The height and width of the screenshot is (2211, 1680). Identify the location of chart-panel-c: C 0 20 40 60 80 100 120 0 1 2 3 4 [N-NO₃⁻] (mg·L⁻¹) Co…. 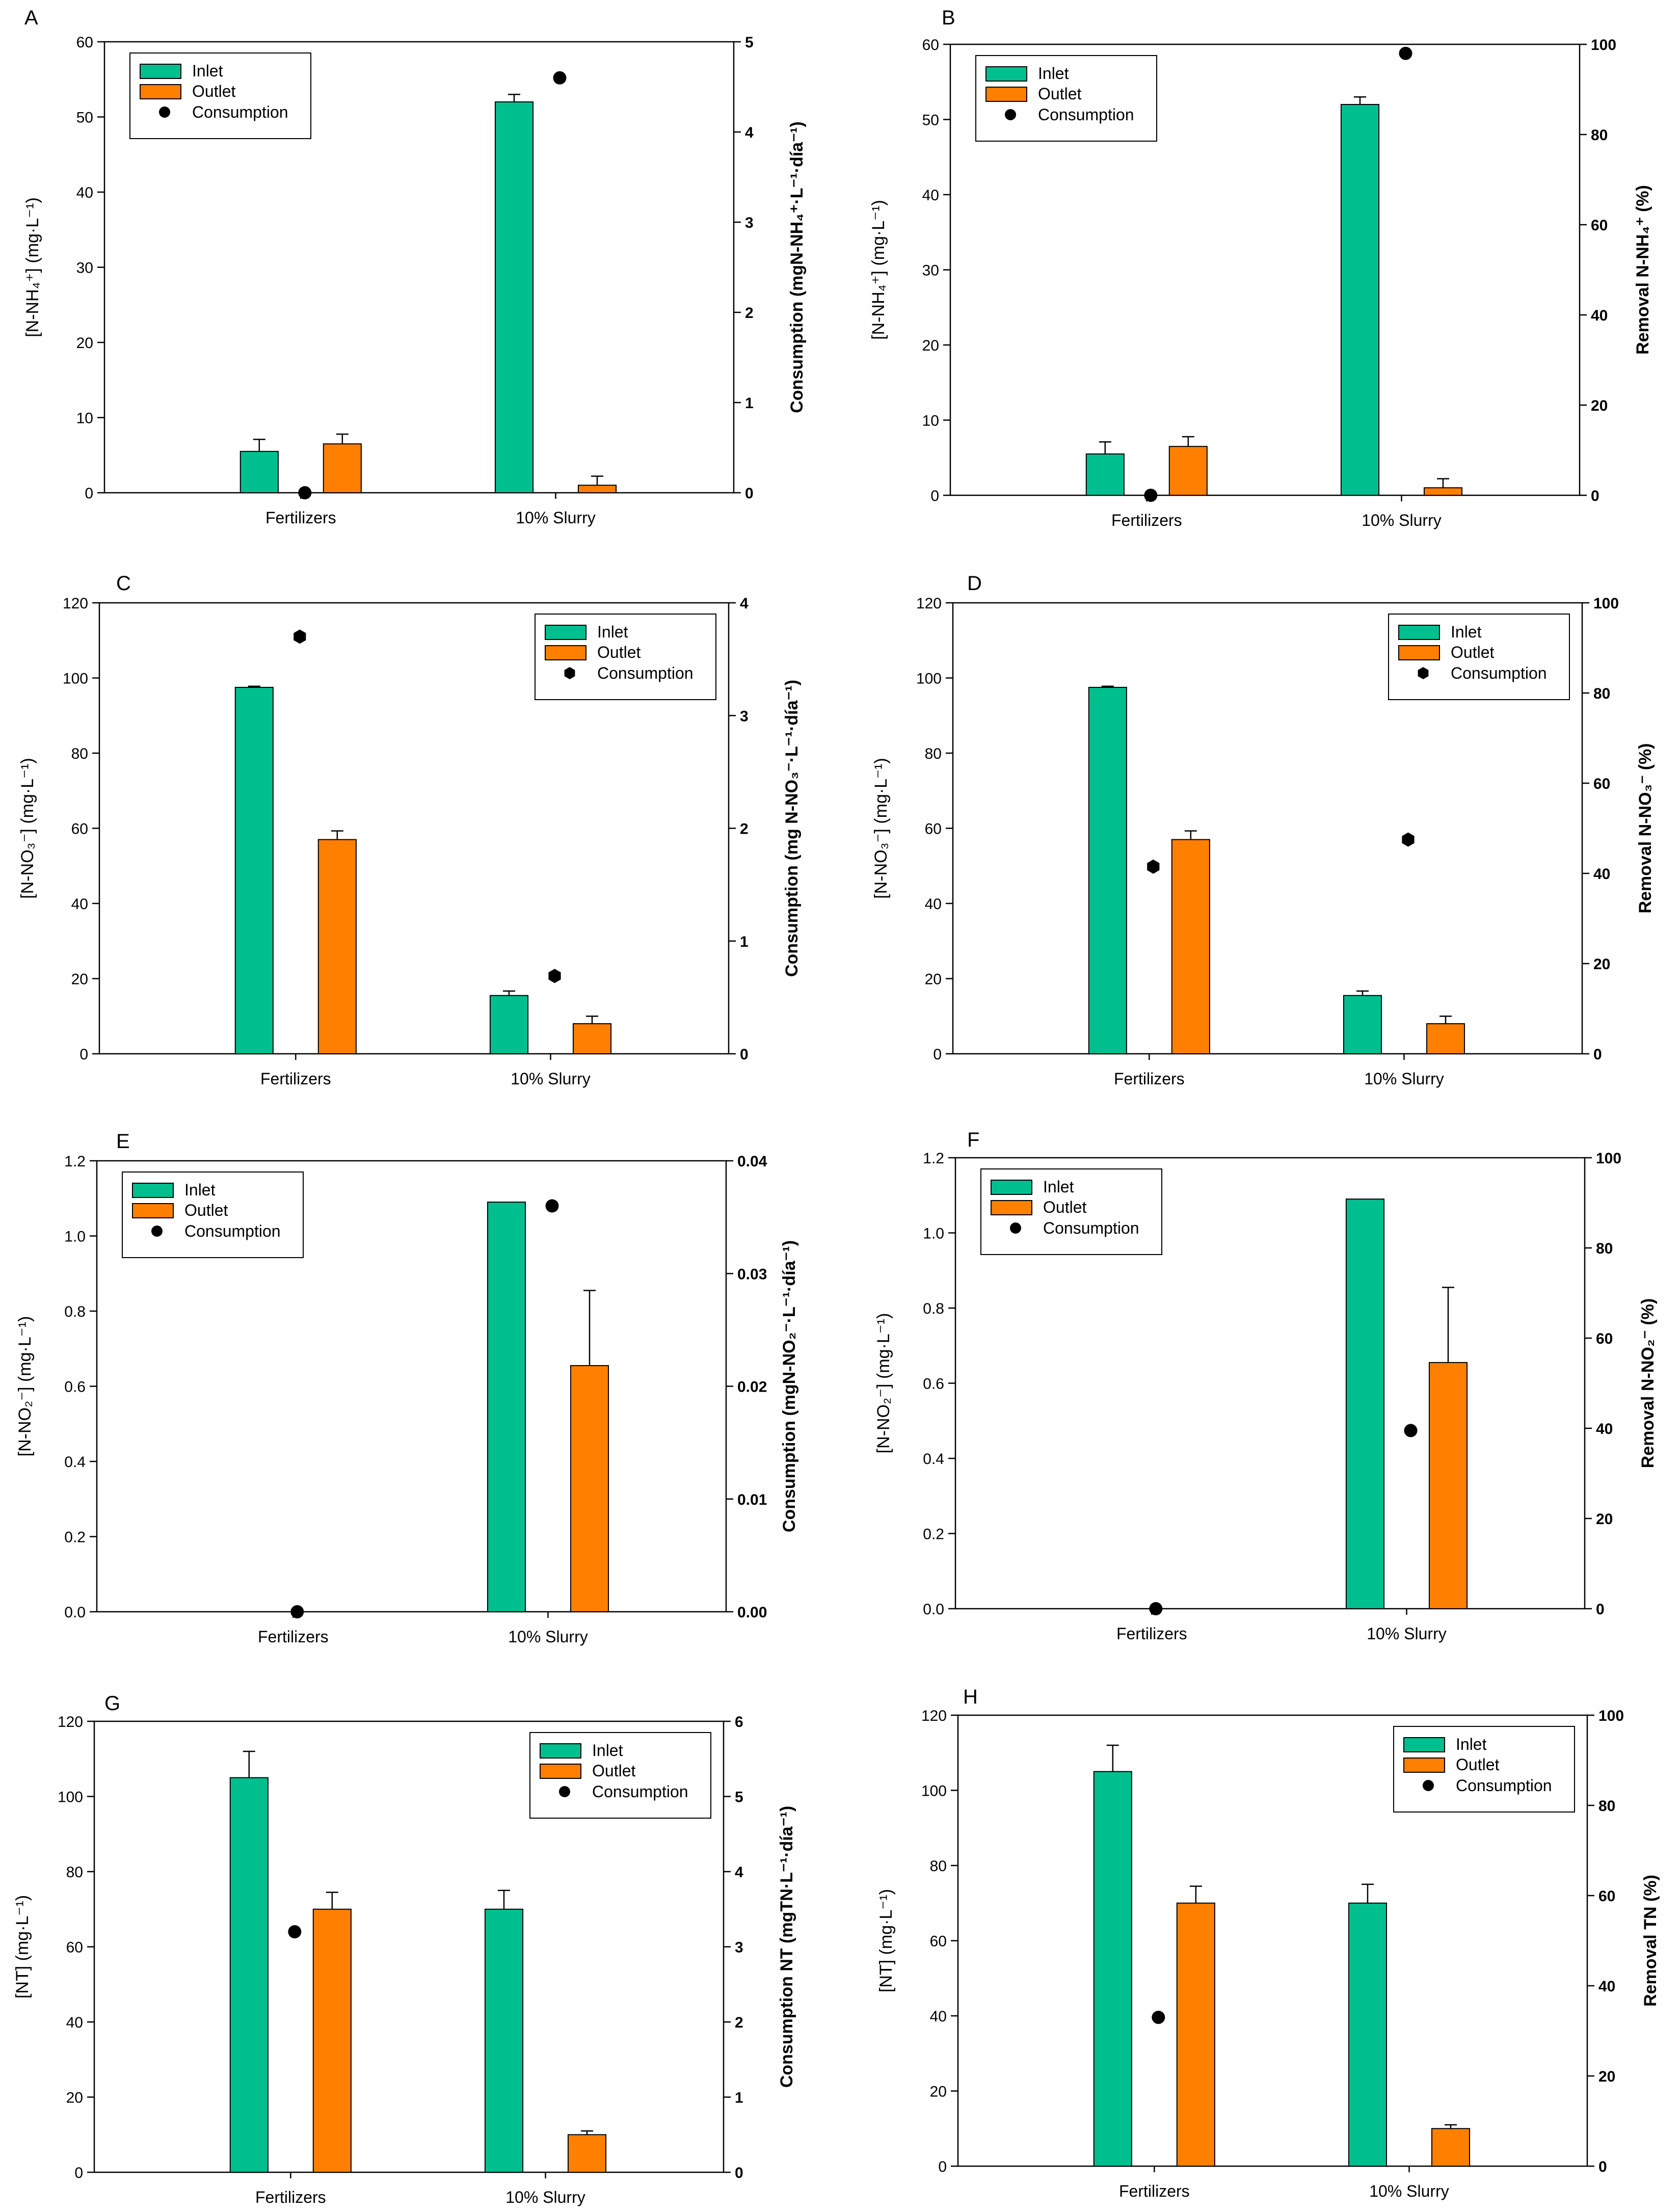
(410, 830).